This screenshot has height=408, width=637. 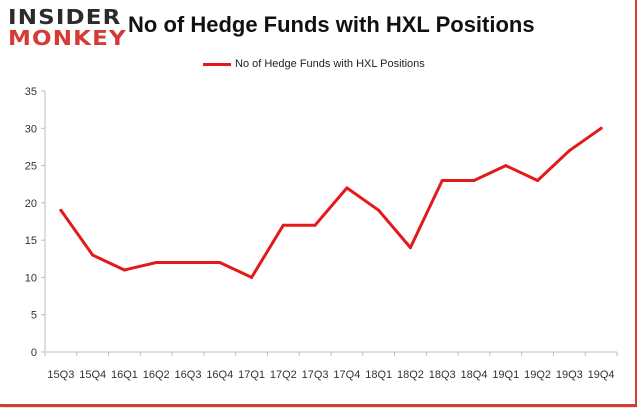 What do you see at coordinates (124, 375) in the screenshot?
I see `x-tick-label: 16Q1` at bounding box center [124, 375].